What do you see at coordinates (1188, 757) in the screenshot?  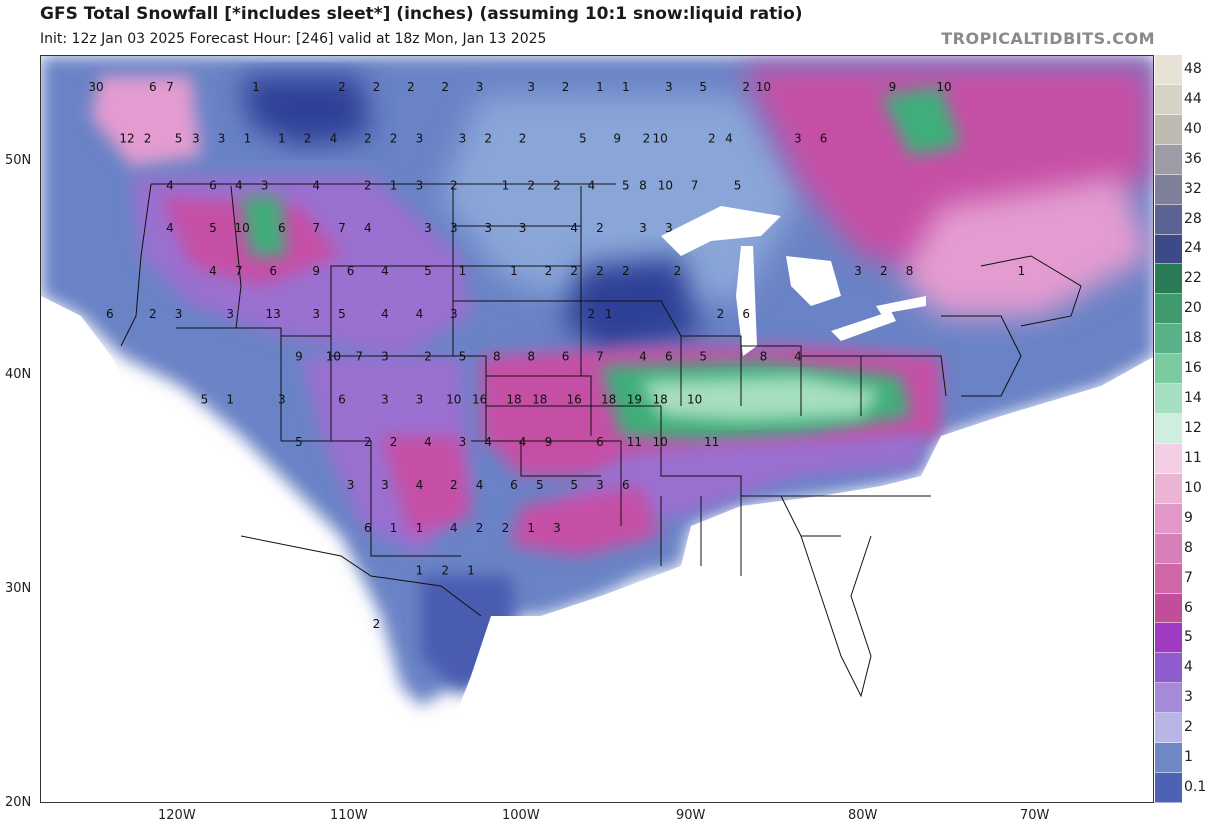 I see `colorbar-label: 1` at bounding box center [1188, 757].